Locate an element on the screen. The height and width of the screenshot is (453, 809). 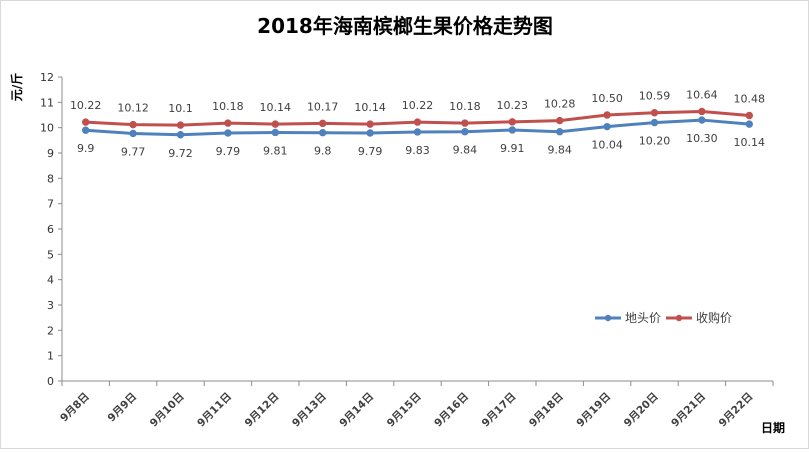
y-tick-label: 5 is located at coordinates (50, 254).